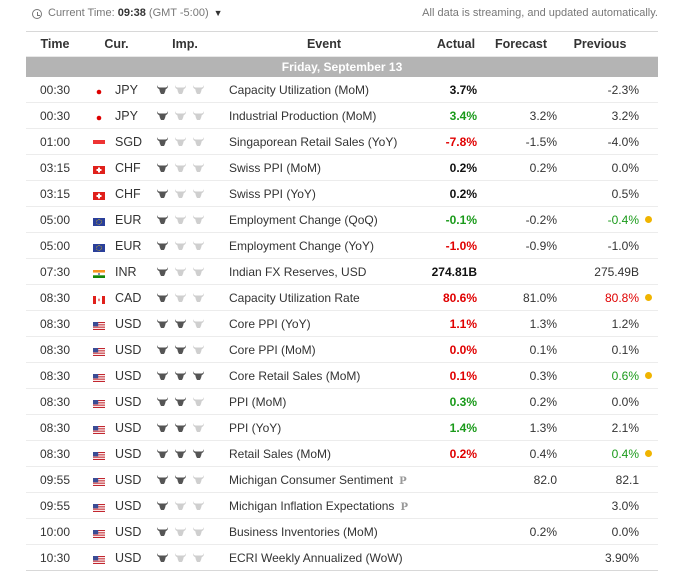 The image size is (676, 582). I want to click on table-row: 08:30 USD Retail Sales (MoM) 0.2% 0.4% 0.4%, so click(342, 454).